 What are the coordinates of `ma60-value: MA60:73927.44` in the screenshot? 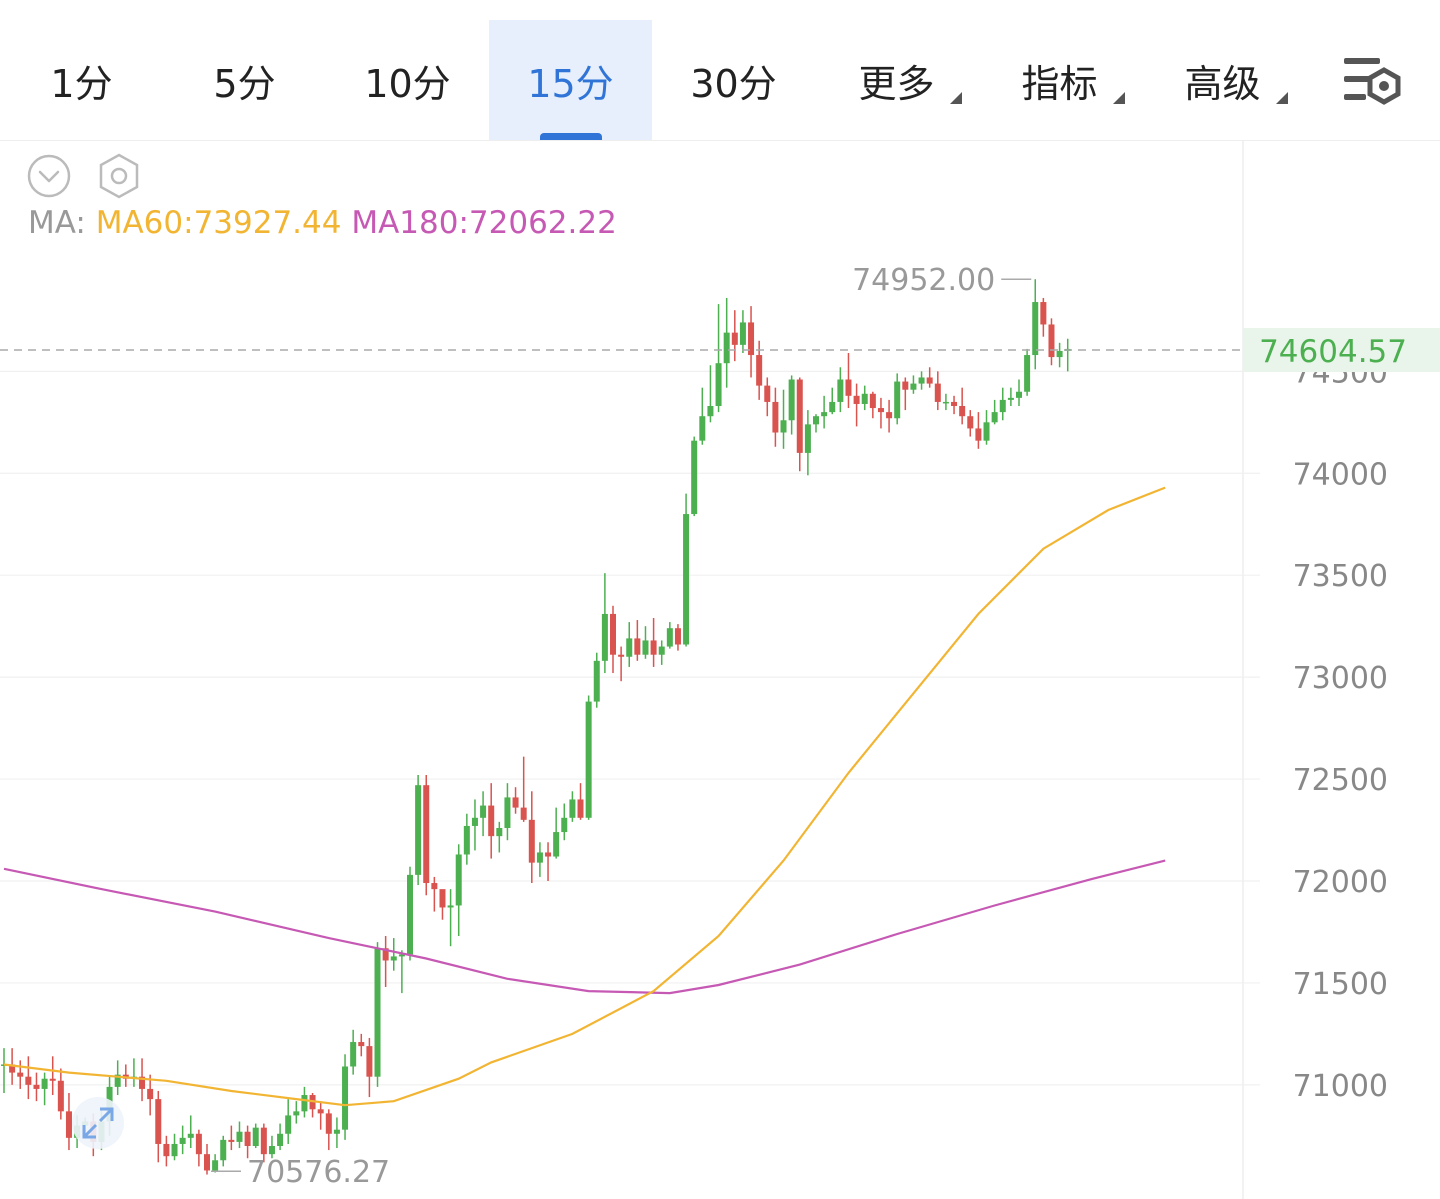 It's located at (218, 223).